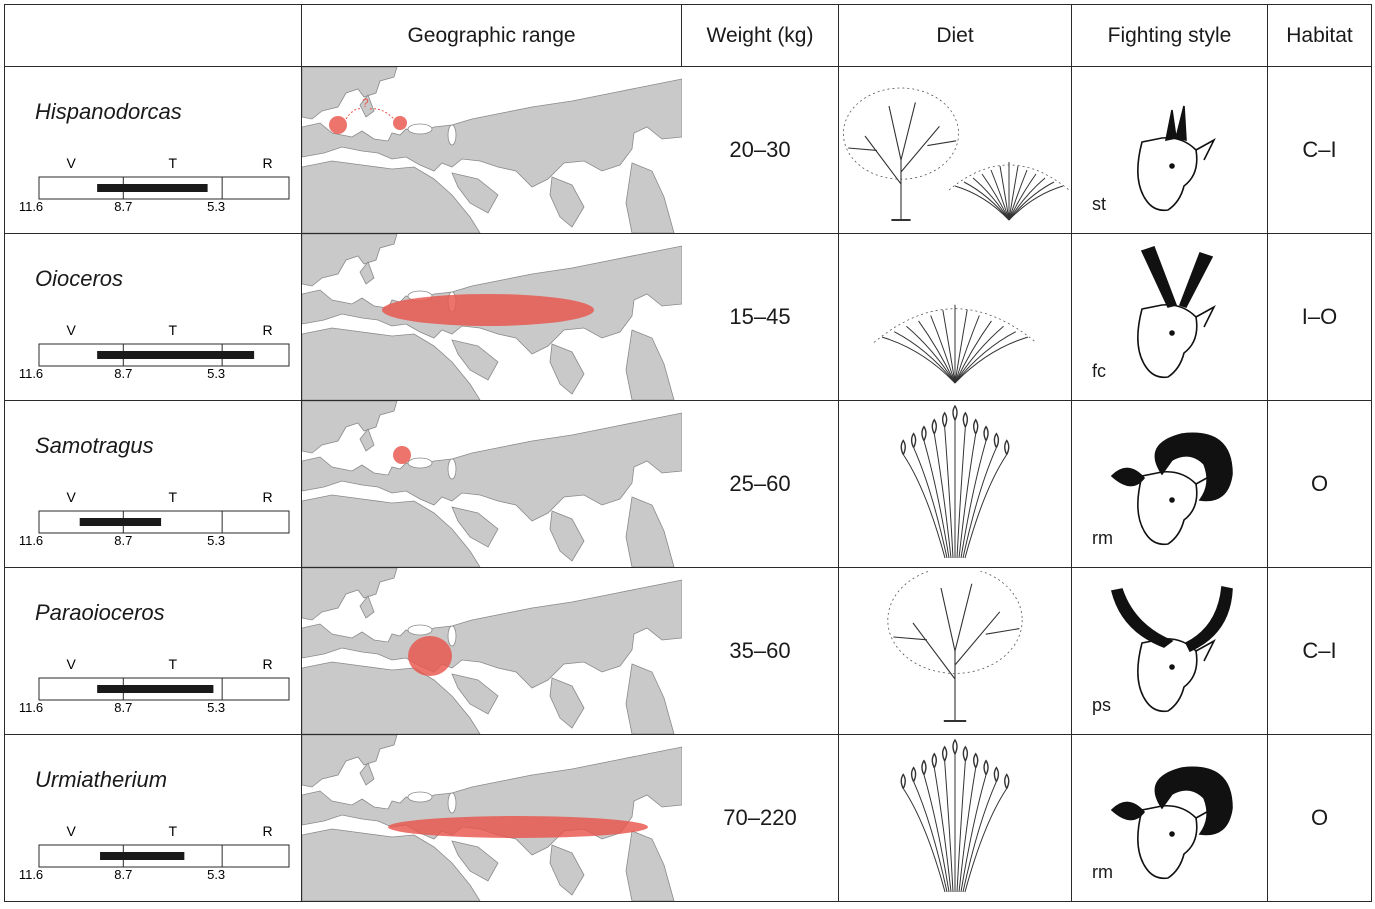 This screenshot has height=909, width=1375. I want to click on fighting-style-code: rm, so click(1102, 872).